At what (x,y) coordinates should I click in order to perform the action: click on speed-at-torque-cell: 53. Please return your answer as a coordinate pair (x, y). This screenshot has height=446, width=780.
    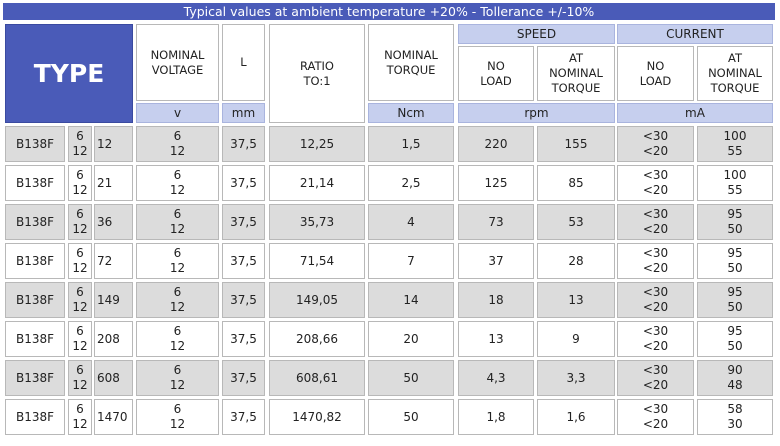
    Looking at the image, I should click on (576, 222).